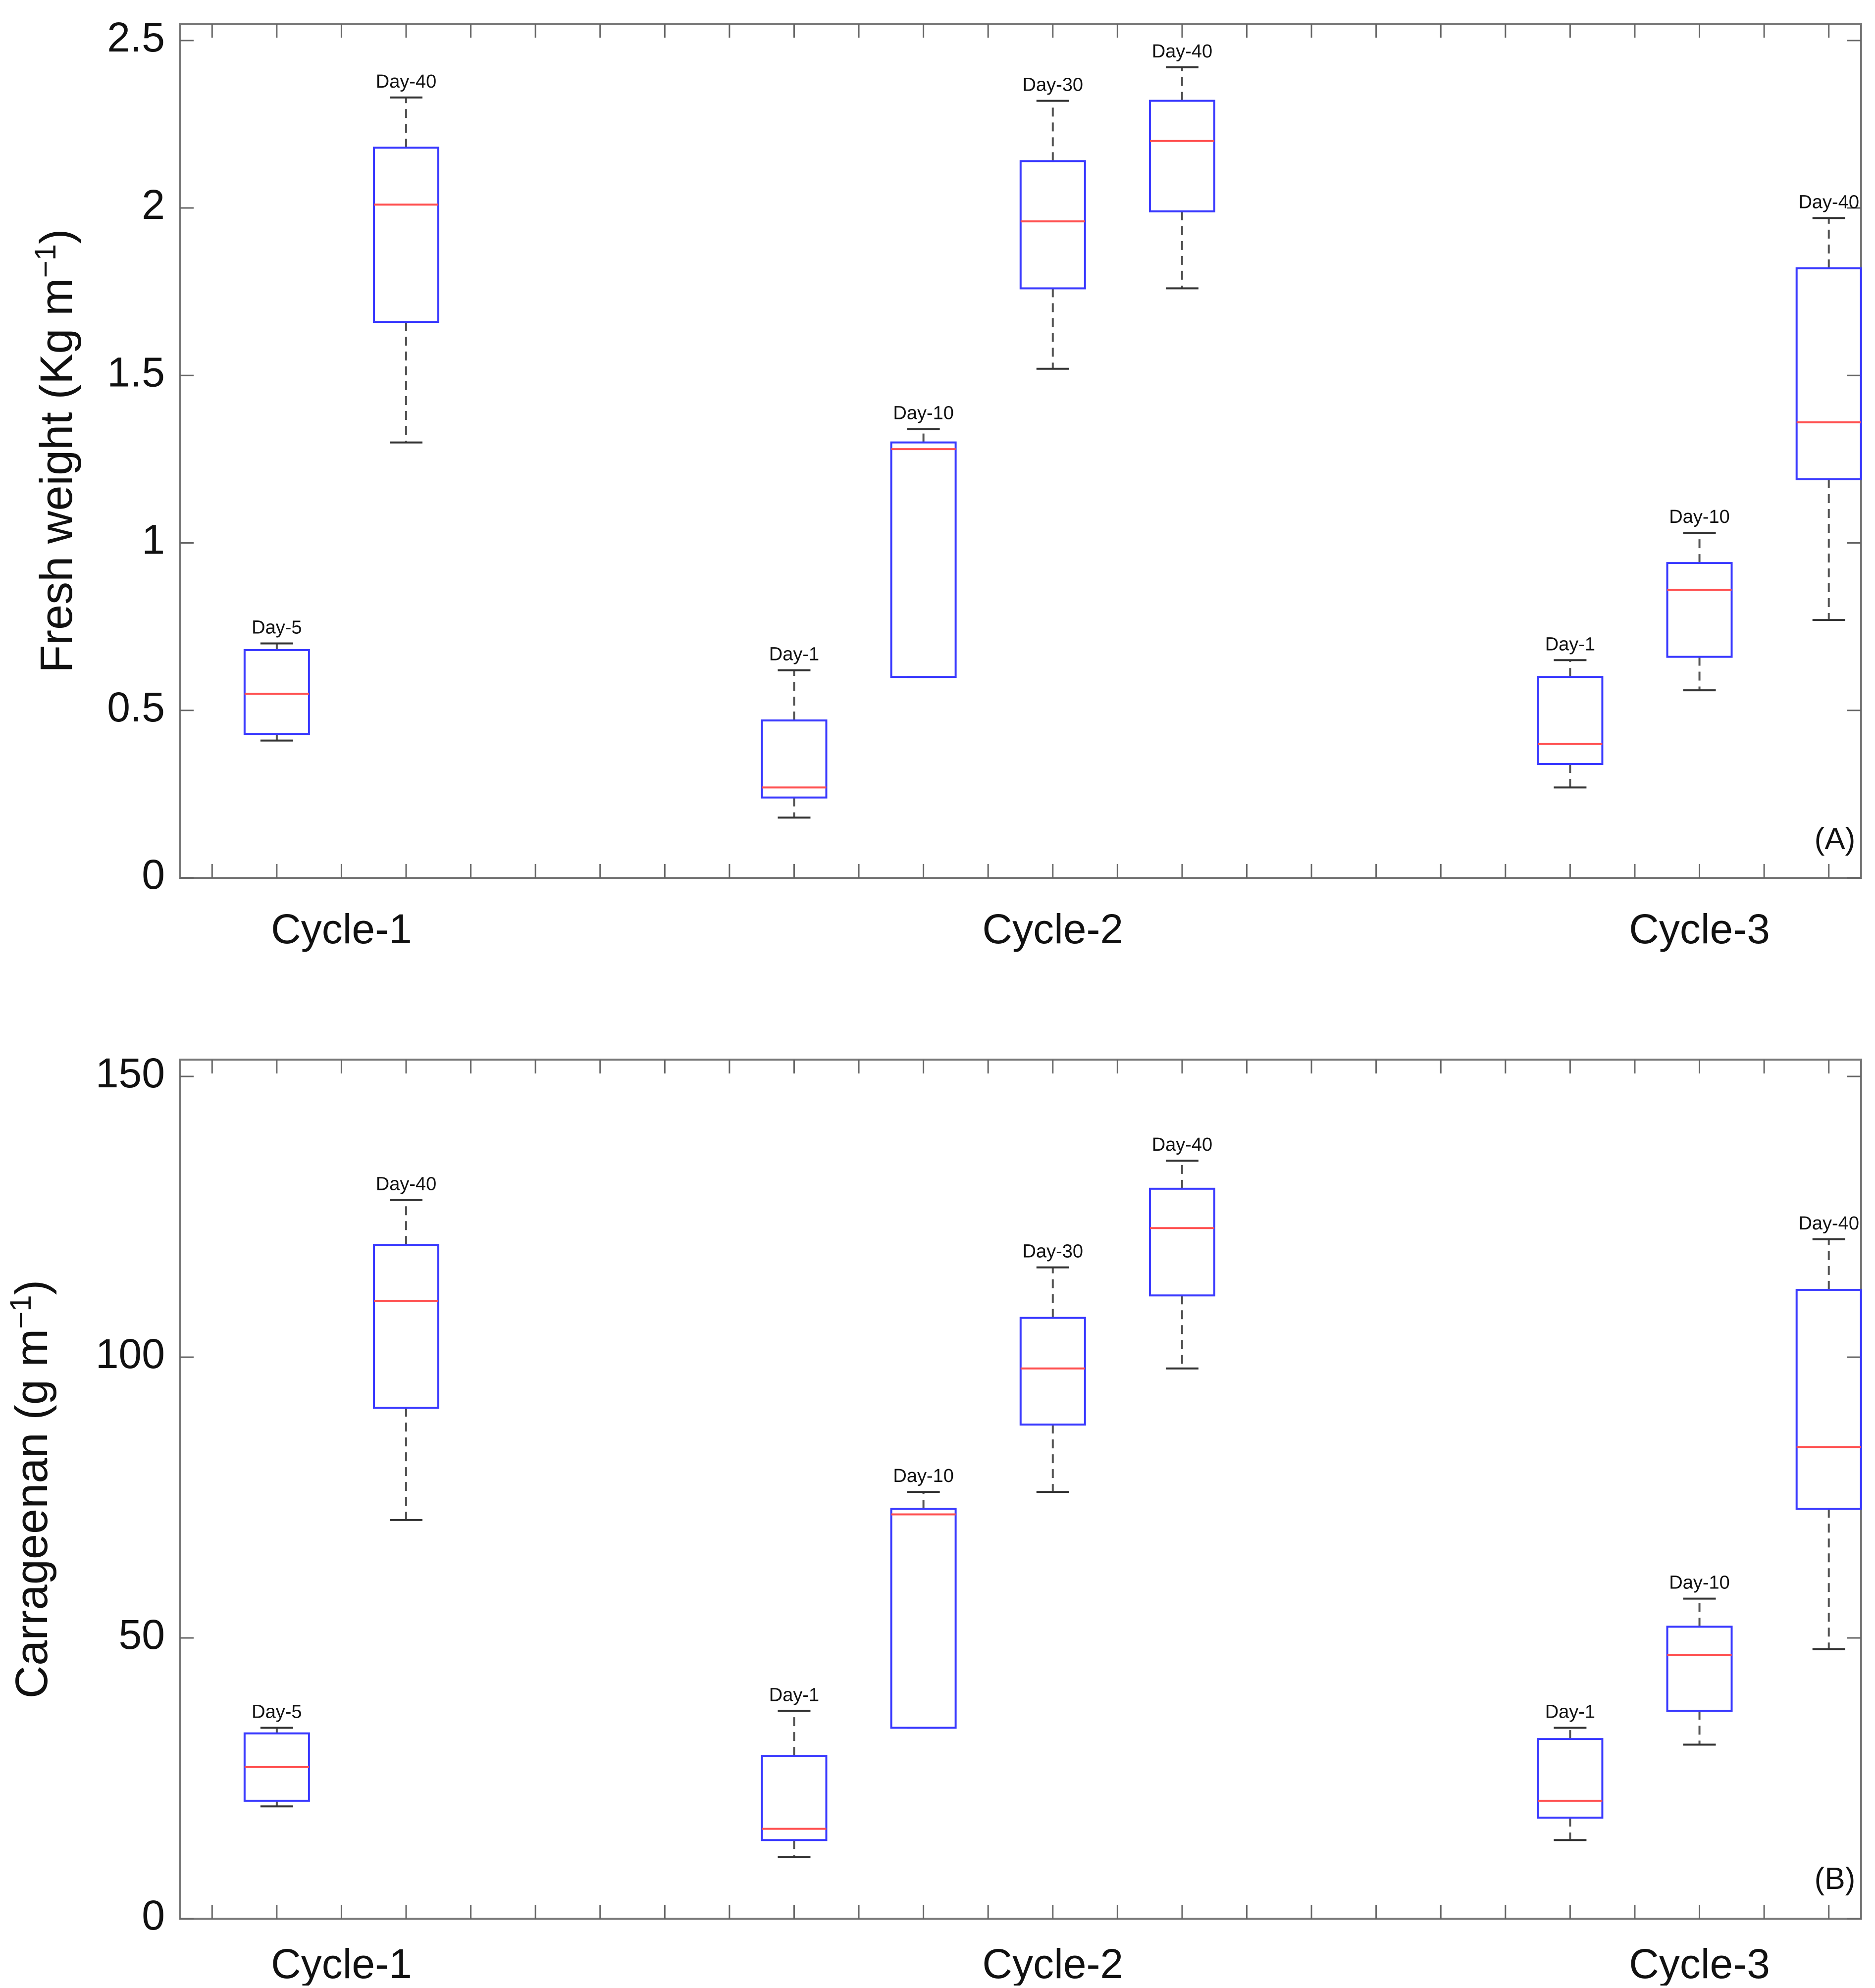 The height and width of the screenshot is (1988, 1875). Describe the element at coordinates (1836, 1879) in the screenshot. I see `panel-tag: (B)` at that location.